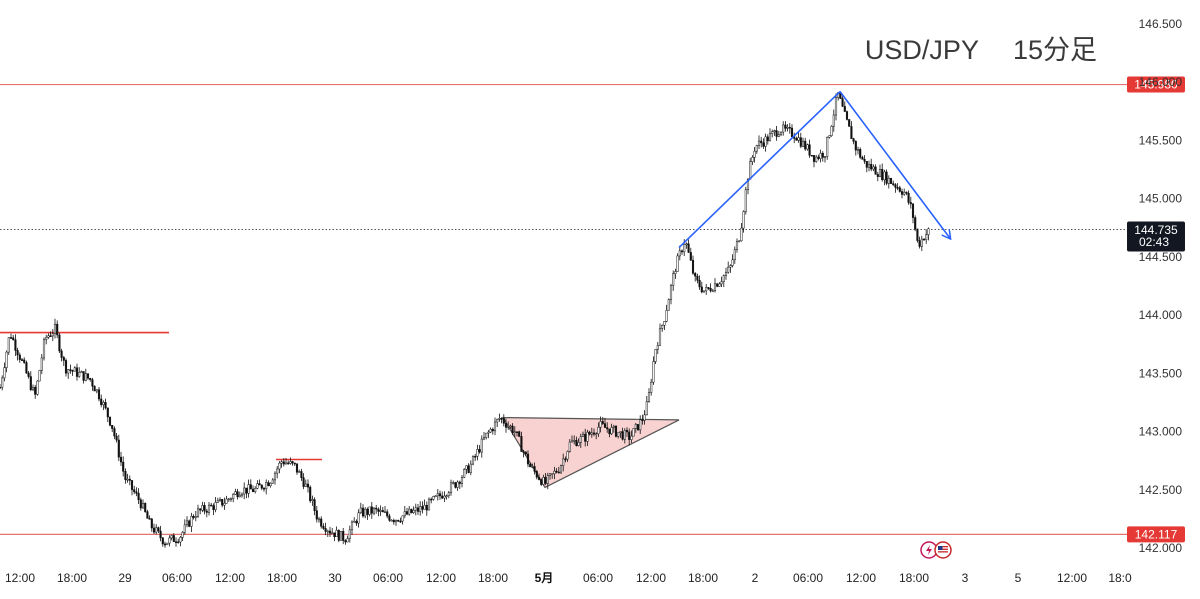 The image size is (1200, 599). I want to click on us-flag-icon, so click(943, 550).